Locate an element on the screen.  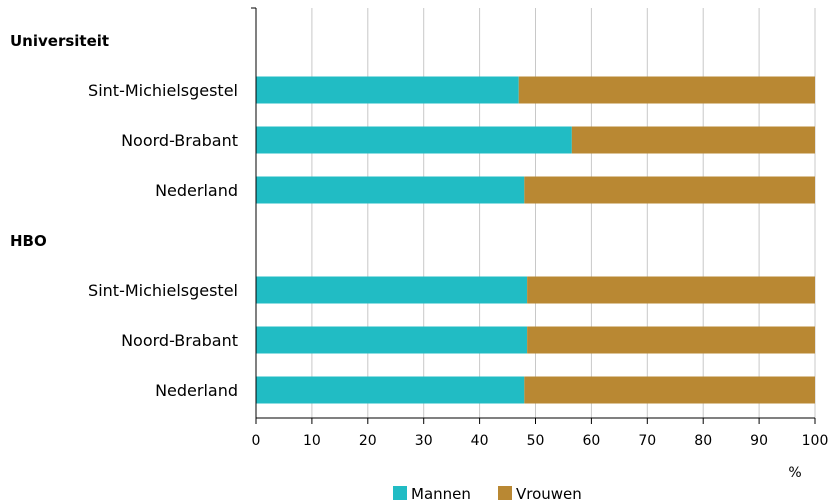
x-tick-label: 0 is located at coordinates (256, 441).